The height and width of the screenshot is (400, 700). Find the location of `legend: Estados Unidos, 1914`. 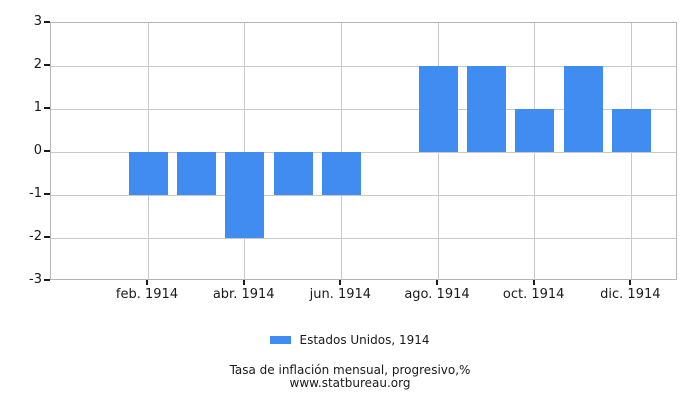

legend: Estados Unidos, 1914 is located at coordinates (350, 340).